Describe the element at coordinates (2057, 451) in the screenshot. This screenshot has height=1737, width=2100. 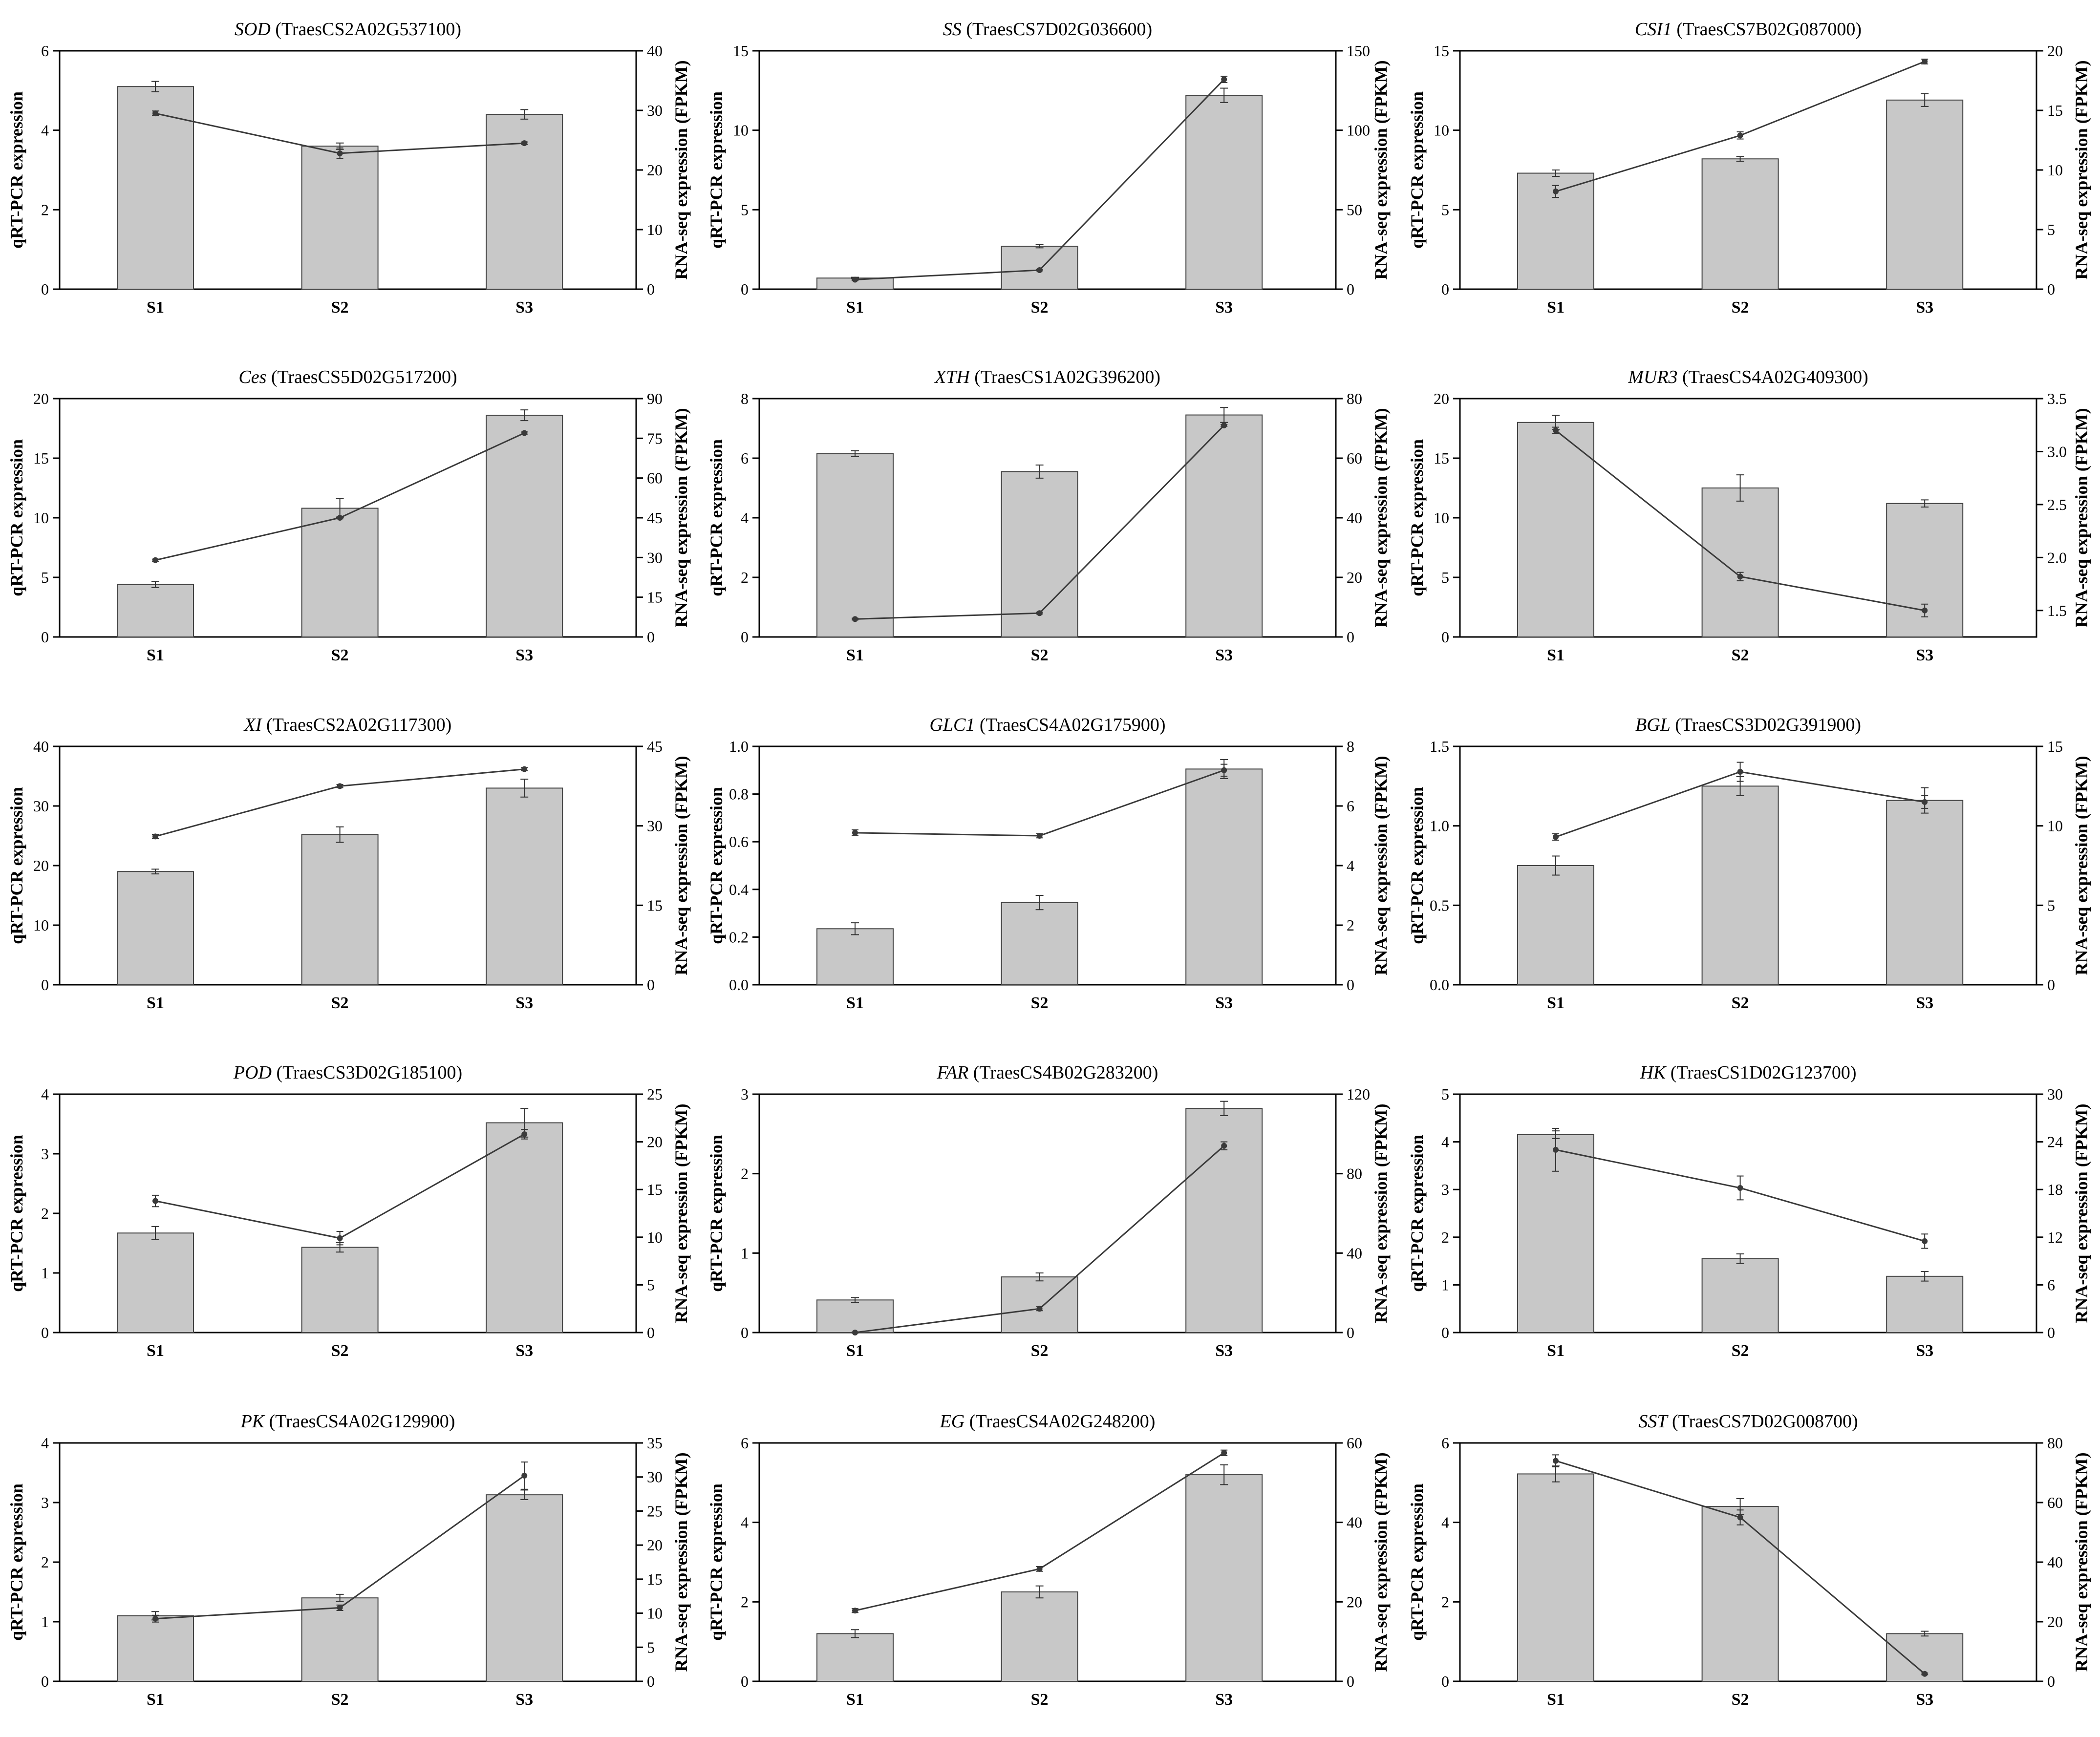
I see `y2-tick-label: 3.0` at that location.